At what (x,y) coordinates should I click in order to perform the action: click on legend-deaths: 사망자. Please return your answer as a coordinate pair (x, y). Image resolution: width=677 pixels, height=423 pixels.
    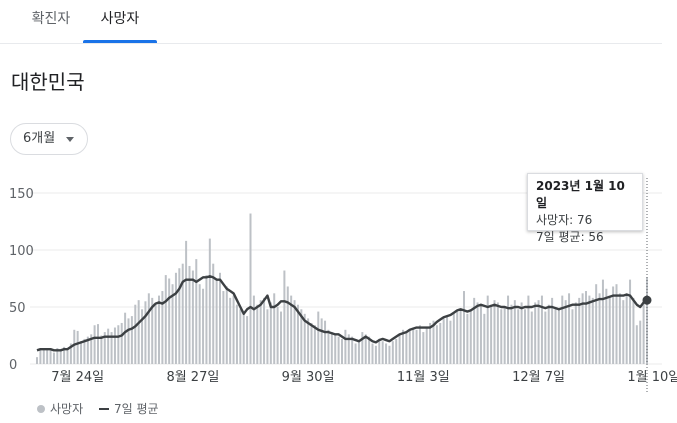
    Looking at the image, I should click on (60, 408).